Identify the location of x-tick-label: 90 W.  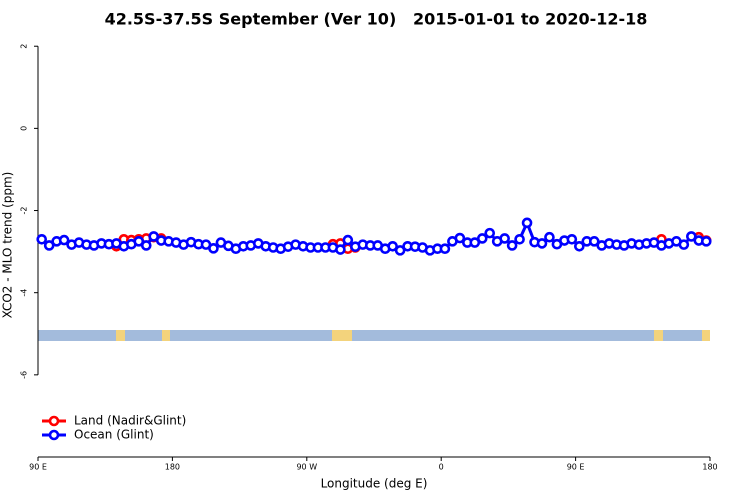
(306, 467).